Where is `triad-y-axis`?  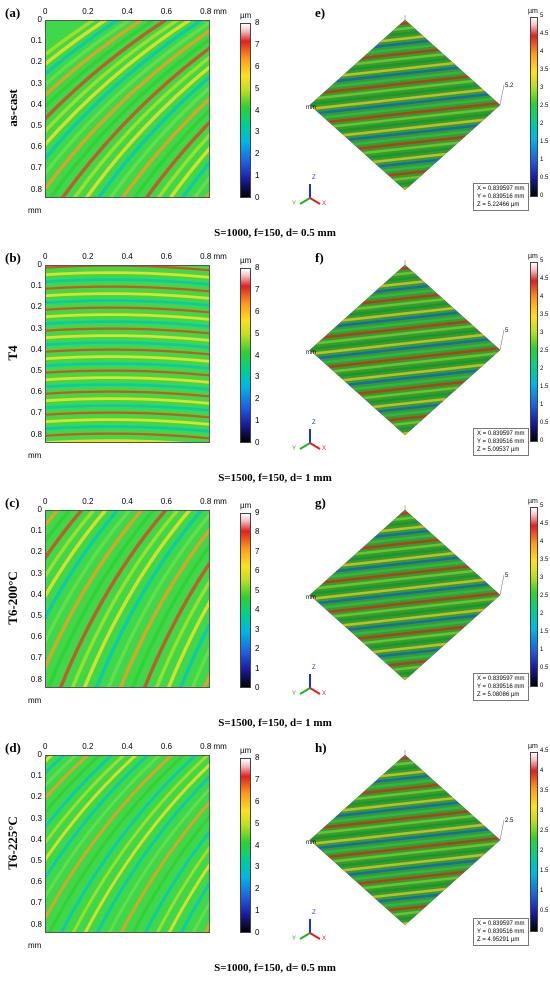
triad-y-axis is located at coordinates (305, 691).